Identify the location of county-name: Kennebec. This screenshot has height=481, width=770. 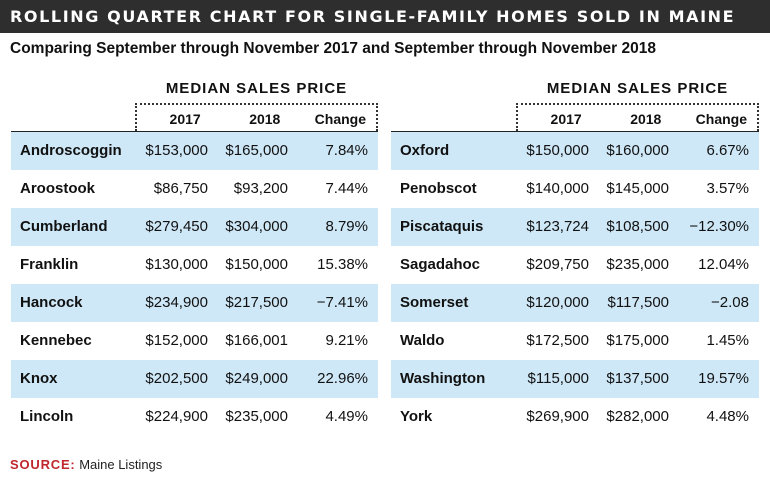
(56, 340).